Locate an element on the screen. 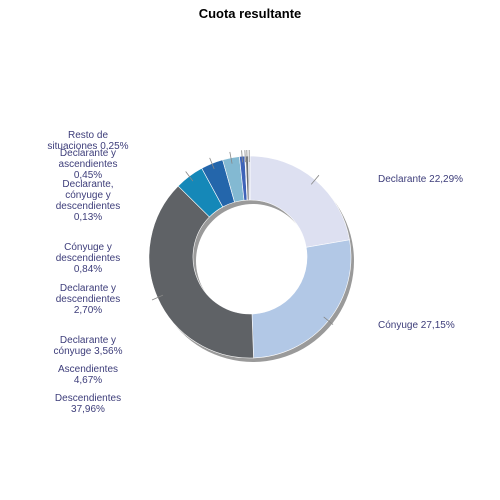 This screenshot has width=500, height=500. label-line: Ascendientes is located at coordinates (88, 369).